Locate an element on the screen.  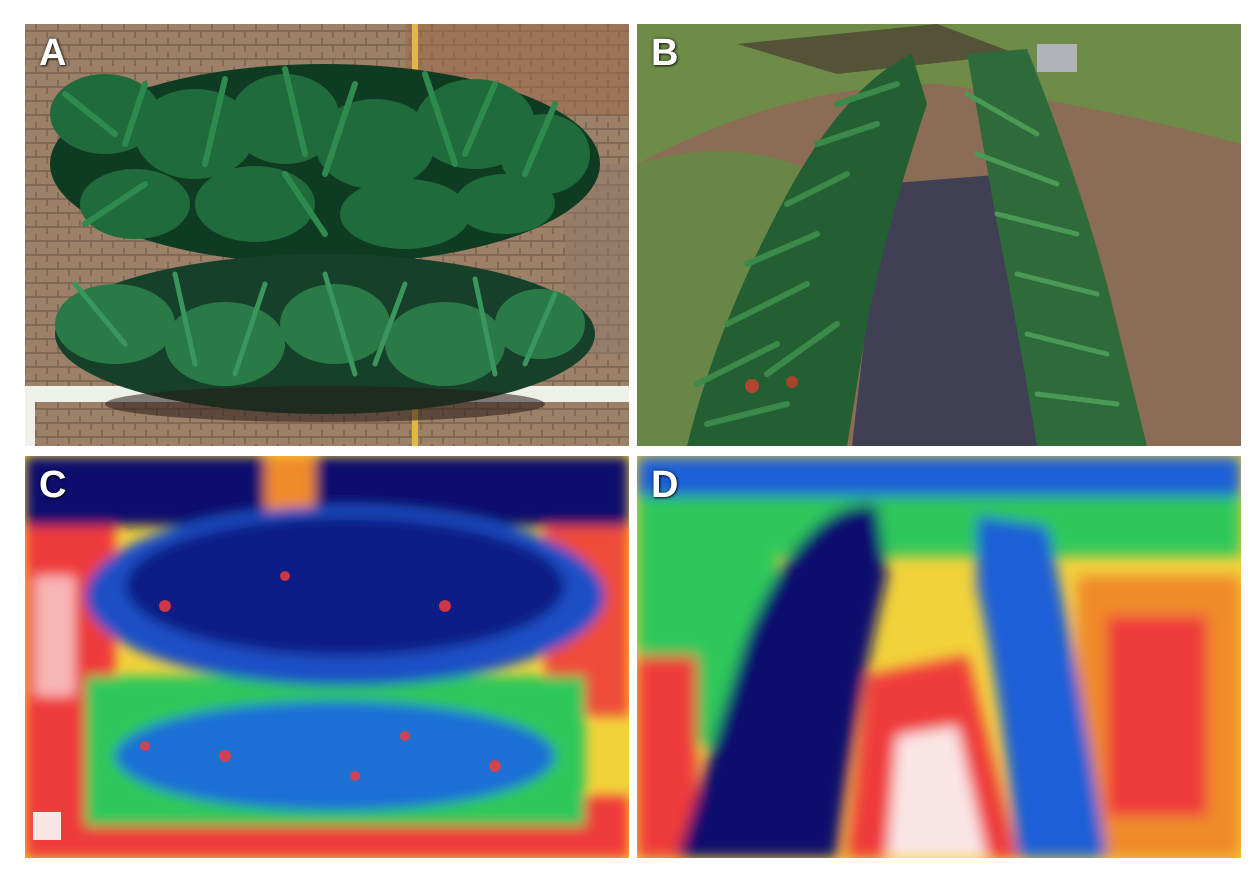
panel-label-c: C is located at coordinates (53, 485).